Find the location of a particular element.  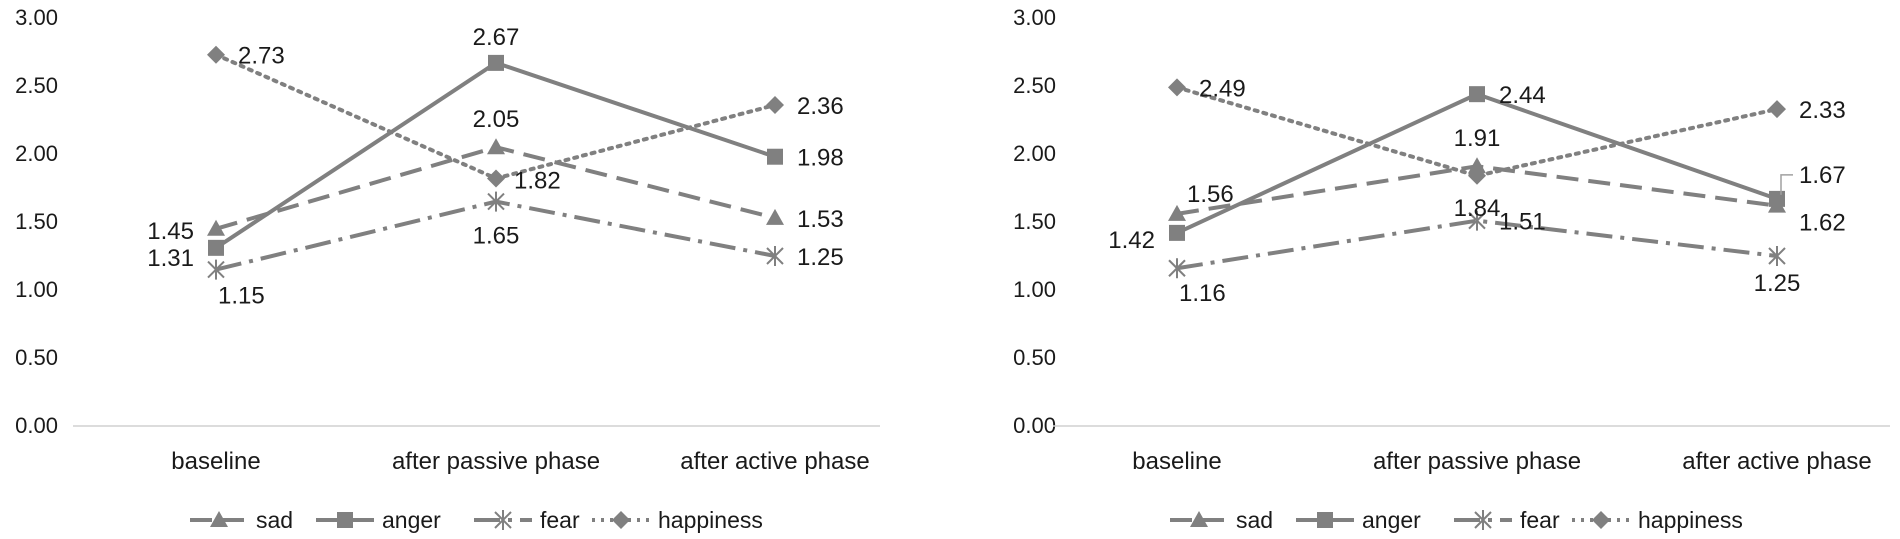

series-line-sad is located at coordinates (495, 188).